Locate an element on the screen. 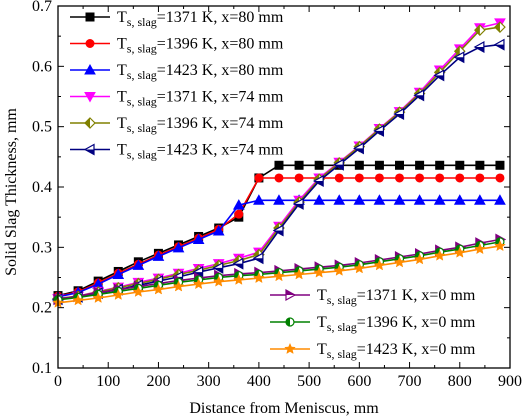 This screenshot has height=417, width=526. x-tick-label: 800 is located at coordinates (460, 381).